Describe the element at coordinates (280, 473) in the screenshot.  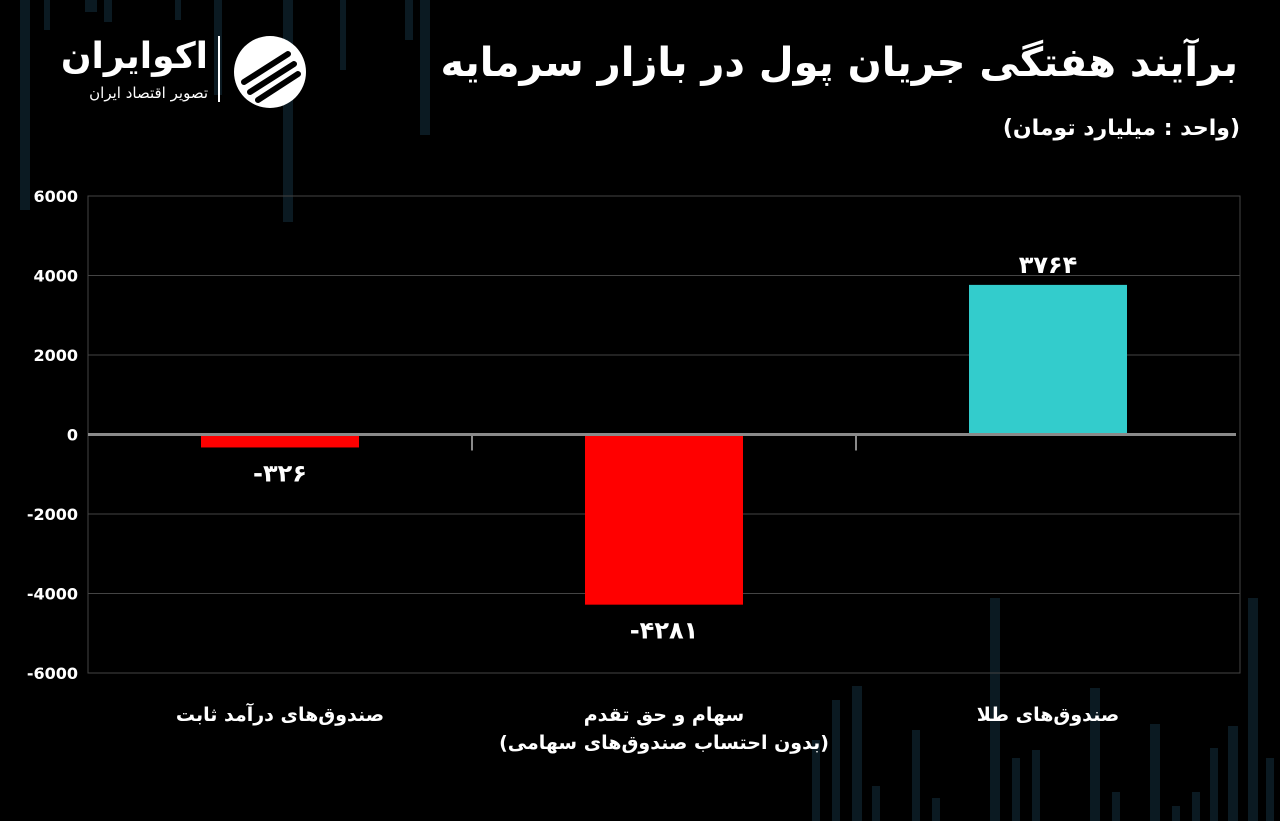
I see `data-label: -۳۲۶` at that location.